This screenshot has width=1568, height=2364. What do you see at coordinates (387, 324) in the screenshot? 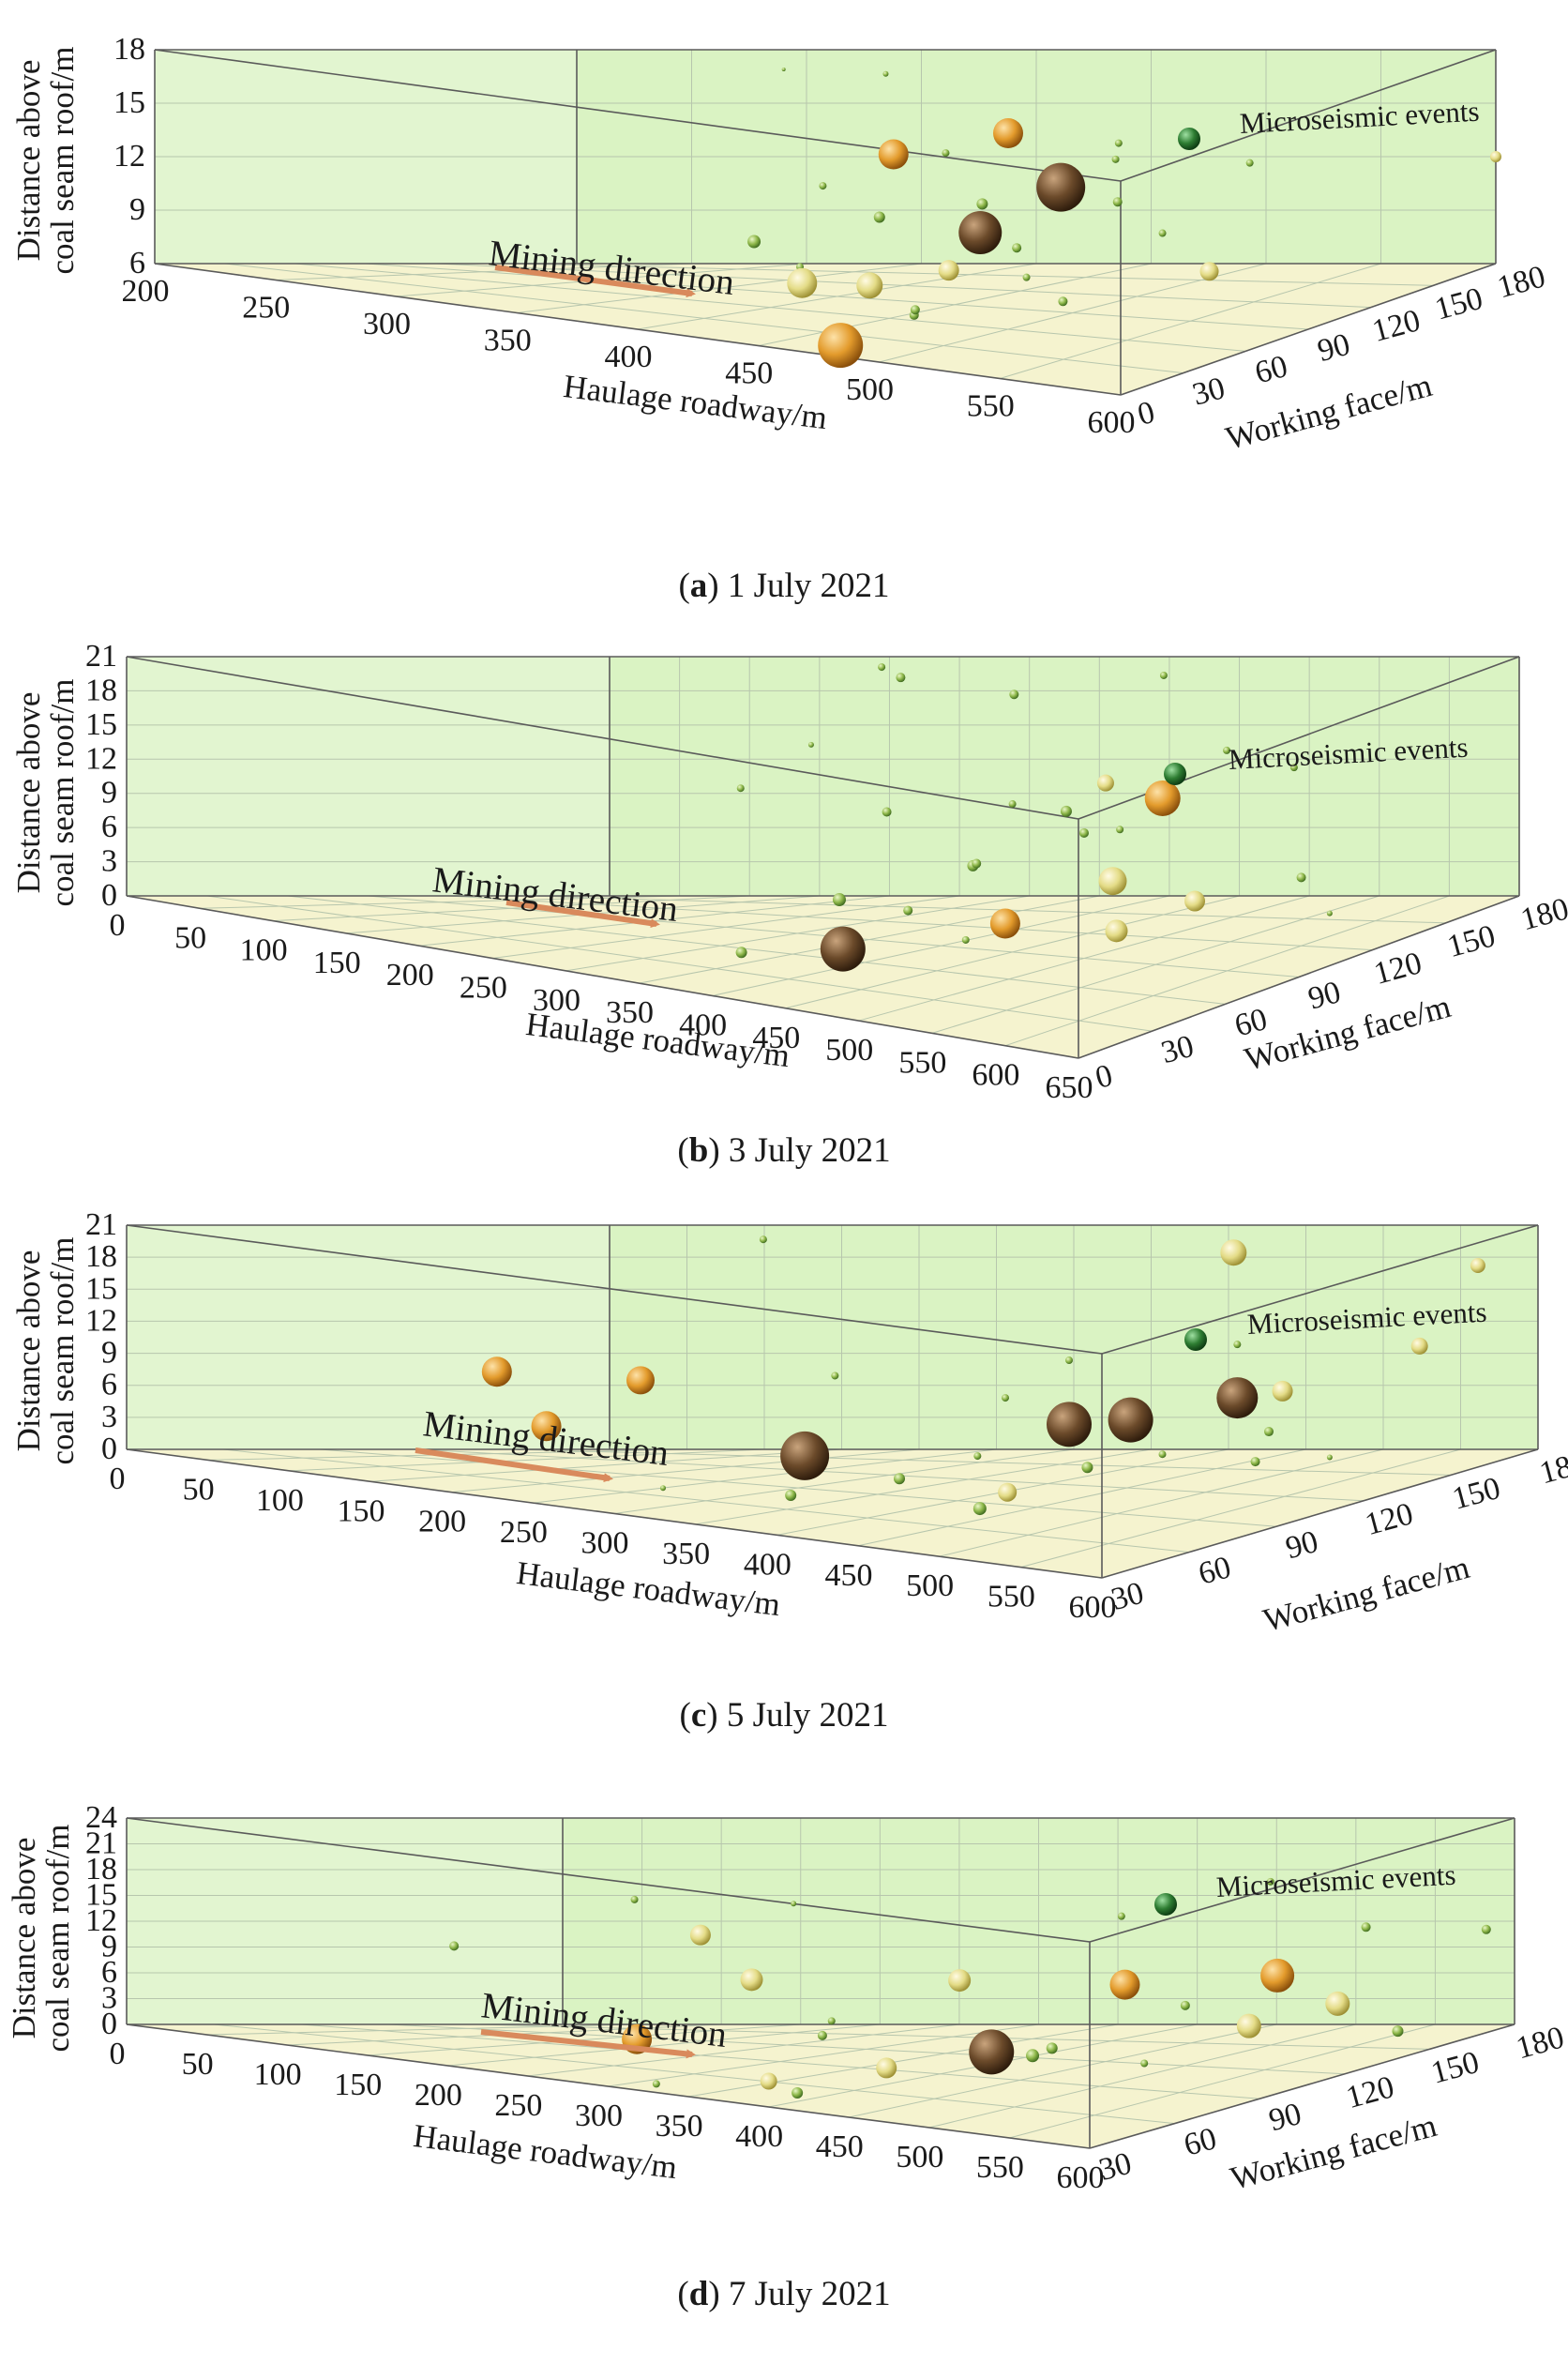
I see `x-tick-label: 300` at bounding box center [387, 324].